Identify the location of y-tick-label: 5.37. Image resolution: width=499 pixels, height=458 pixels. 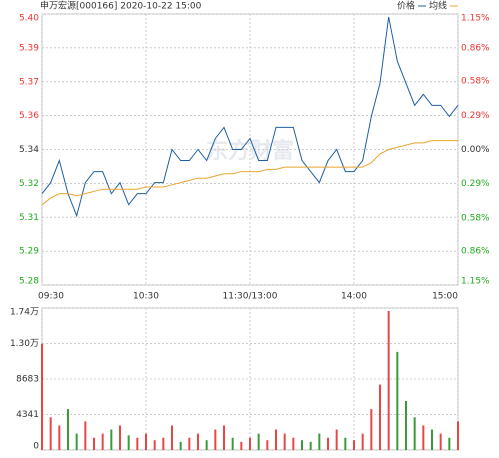
(29, 82).